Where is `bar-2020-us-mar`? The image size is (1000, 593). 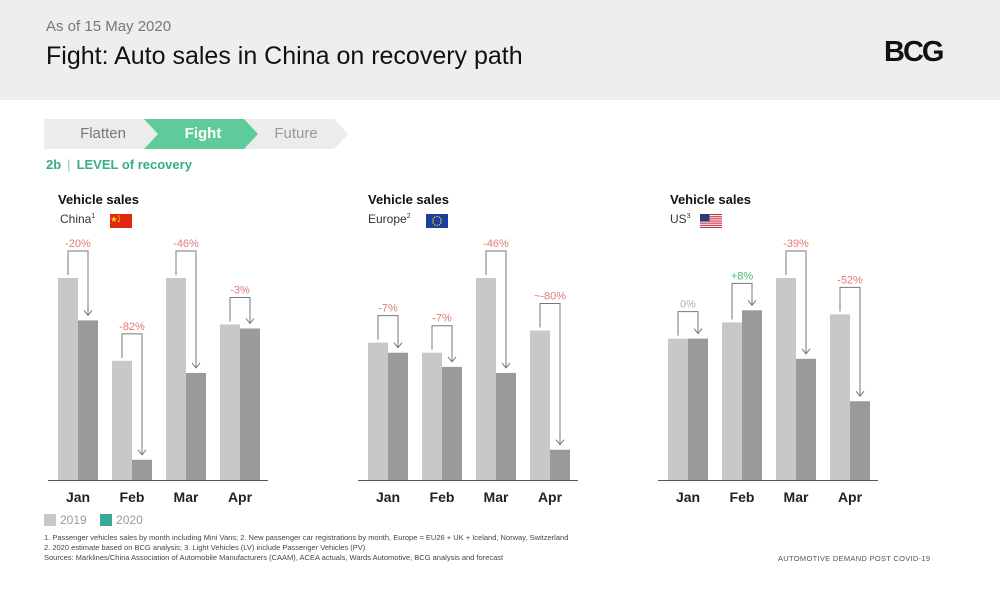
bar-2020-us-mar is located at coordinates (806, 419).